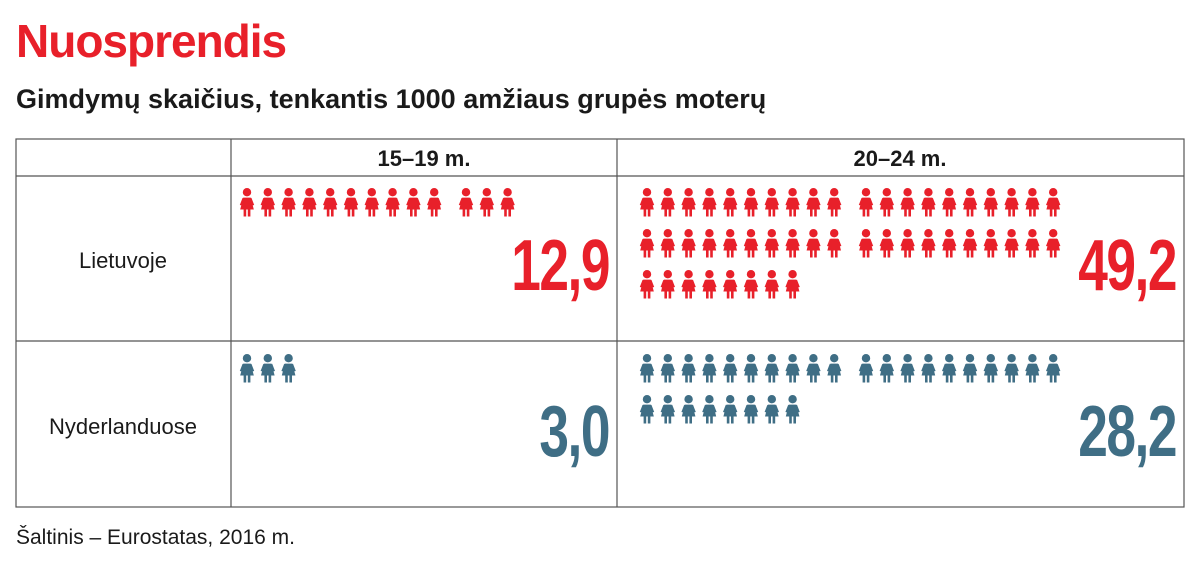 The height and width of the screenshot is (563, 1200). I want to click on value-lietuvoje-15-19: 12,9, so click(560, 266).